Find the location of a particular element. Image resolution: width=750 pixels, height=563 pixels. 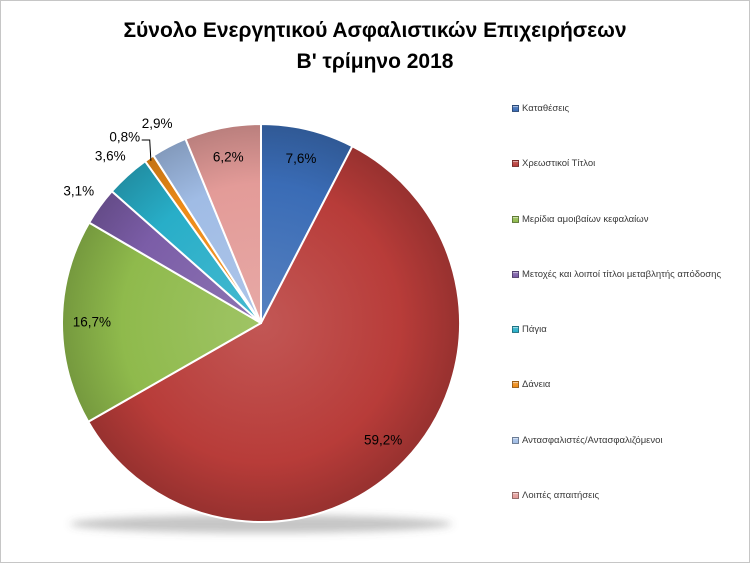

pie-data-label-4: 3,6% is located at coordinates (110, 156).